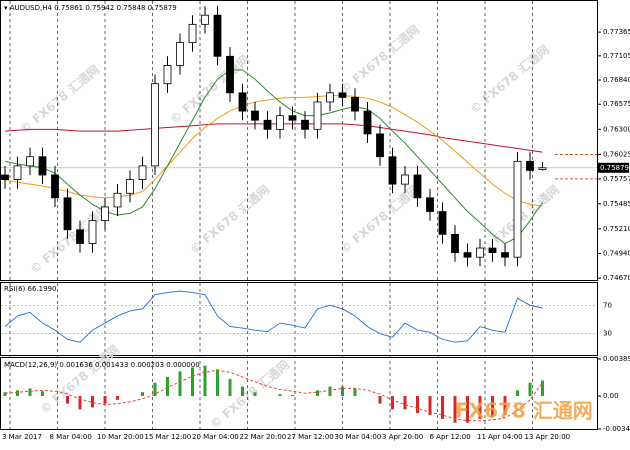 The image size is (630, 450). I want to click on close-value: 0.75879, so click(162, 8).